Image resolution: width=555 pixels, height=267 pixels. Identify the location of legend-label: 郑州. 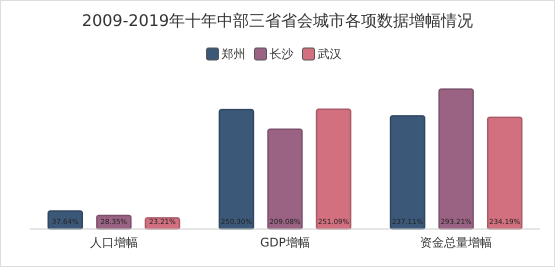
(234, 54).